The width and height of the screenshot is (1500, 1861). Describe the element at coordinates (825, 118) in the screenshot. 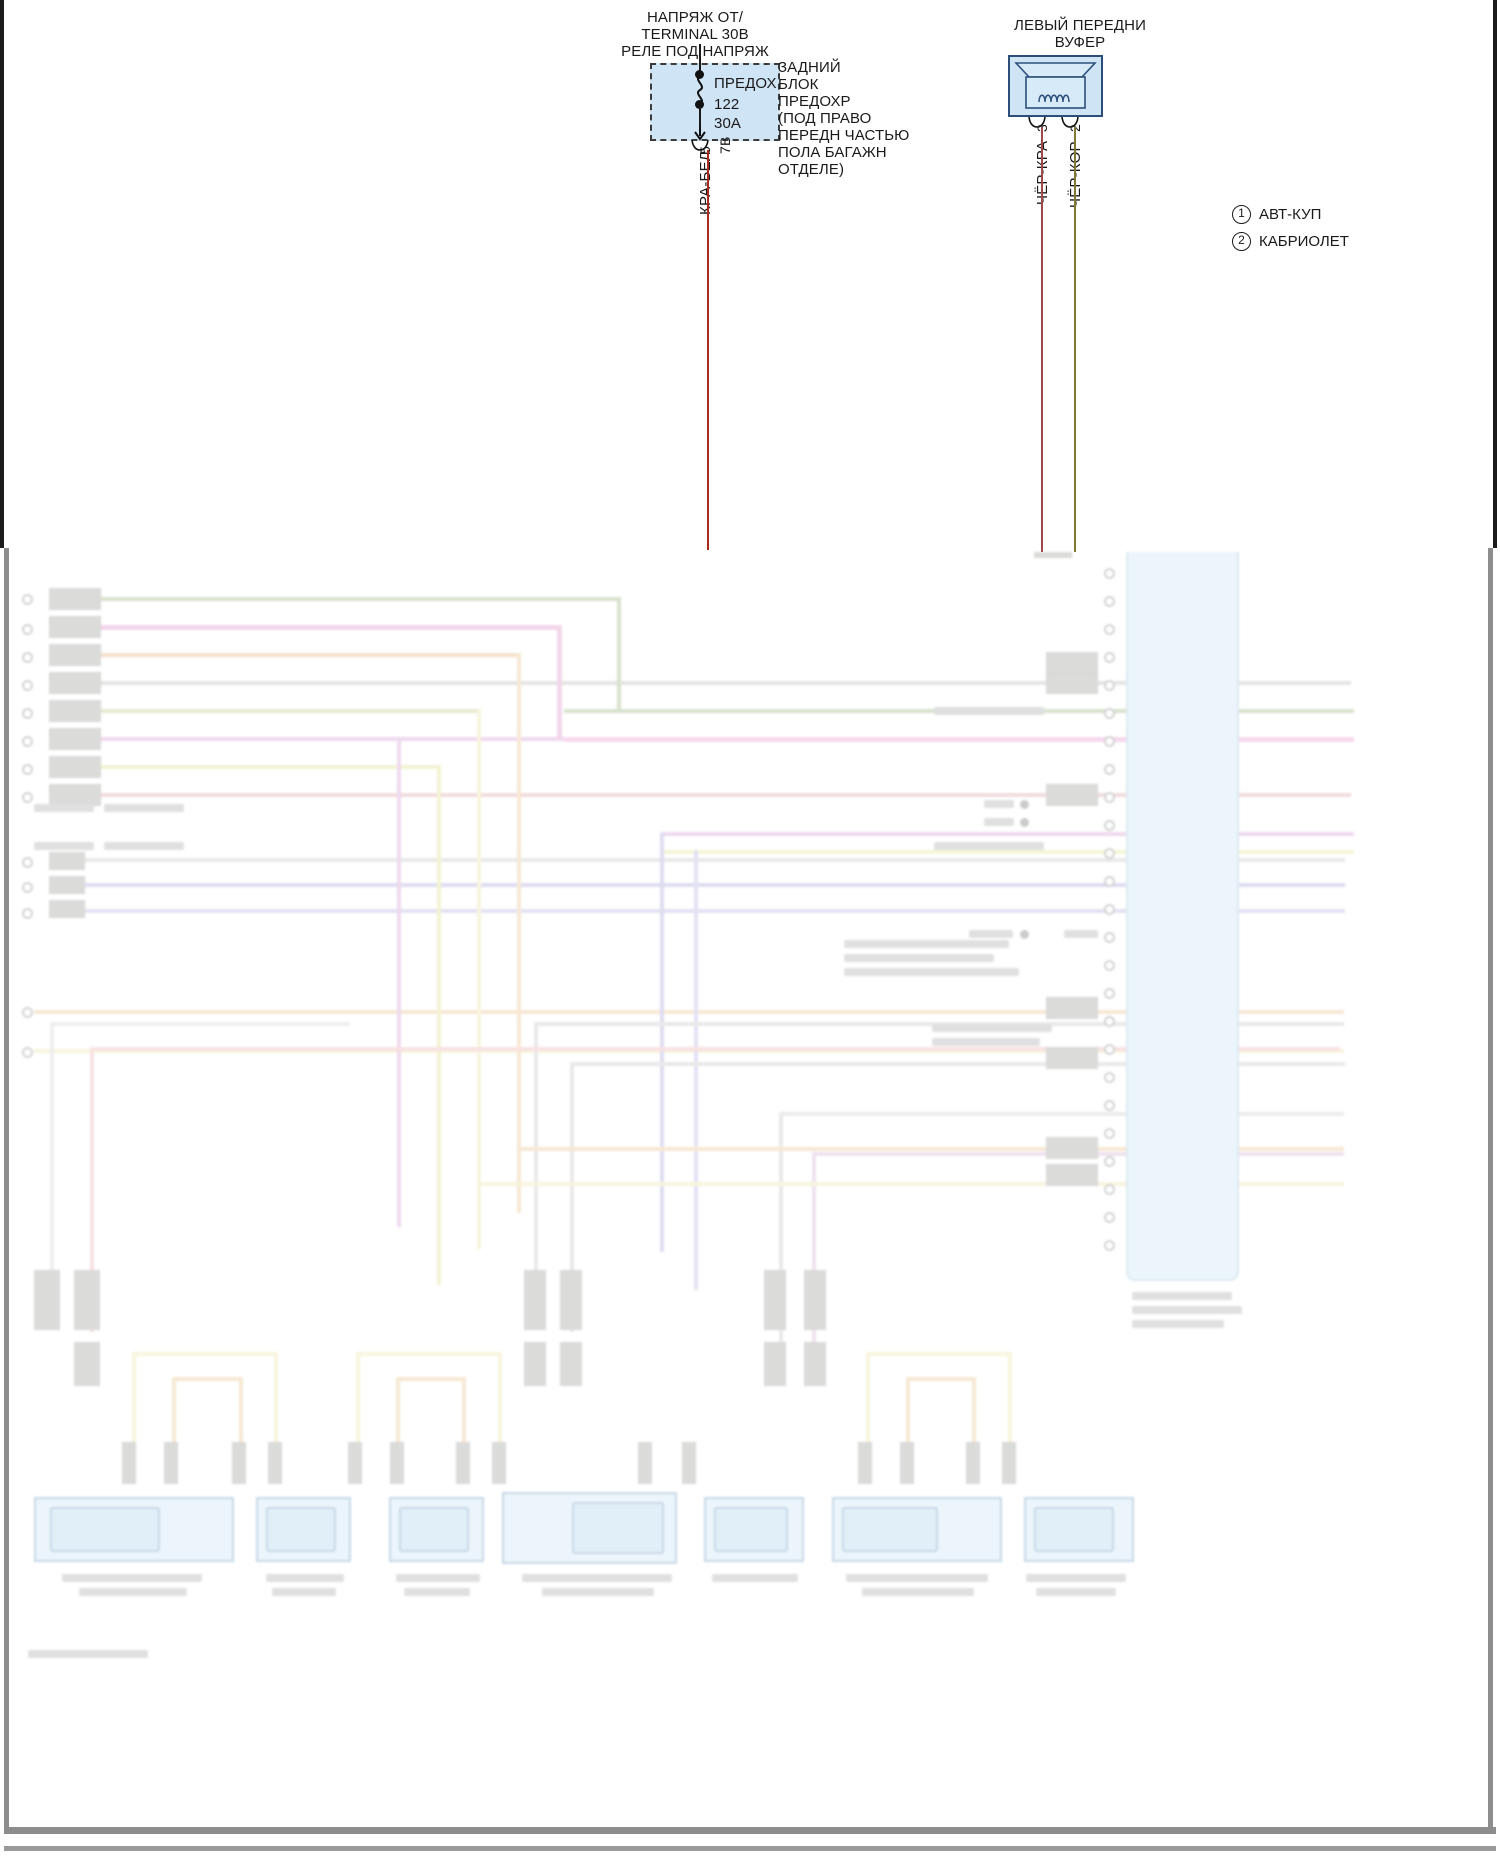

I see `fuse-block-note-line-4: (ПОД ПРАВО` at that location.